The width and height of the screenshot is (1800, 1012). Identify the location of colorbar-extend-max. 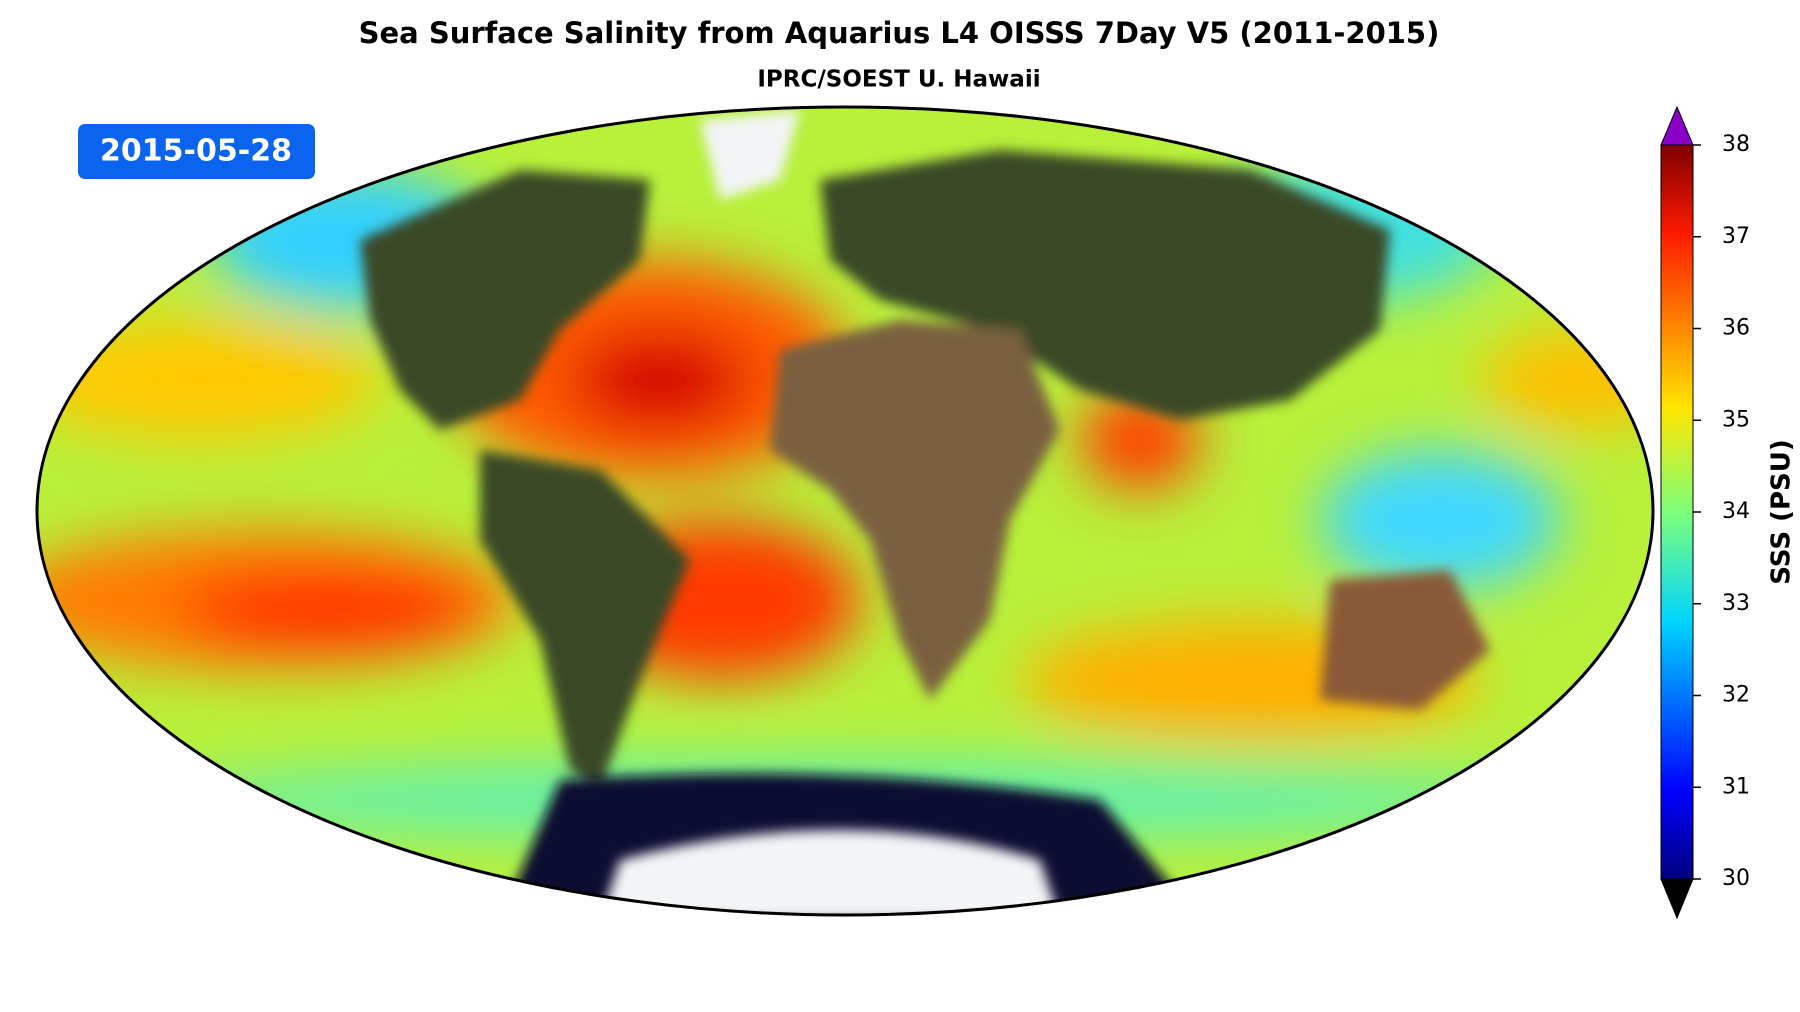
(1677, 125).